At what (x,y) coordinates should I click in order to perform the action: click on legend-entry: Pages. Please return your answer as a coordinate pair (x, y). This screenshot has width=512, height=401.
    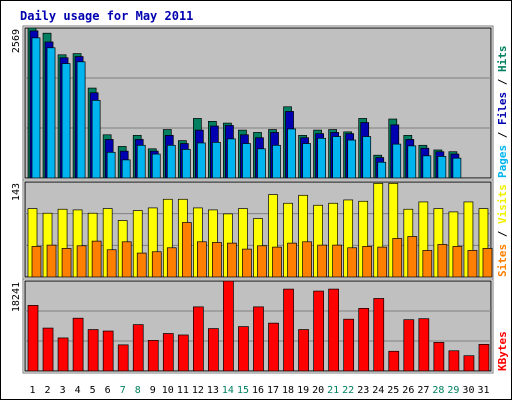
    Looking at the image, I should click on (502, 161).